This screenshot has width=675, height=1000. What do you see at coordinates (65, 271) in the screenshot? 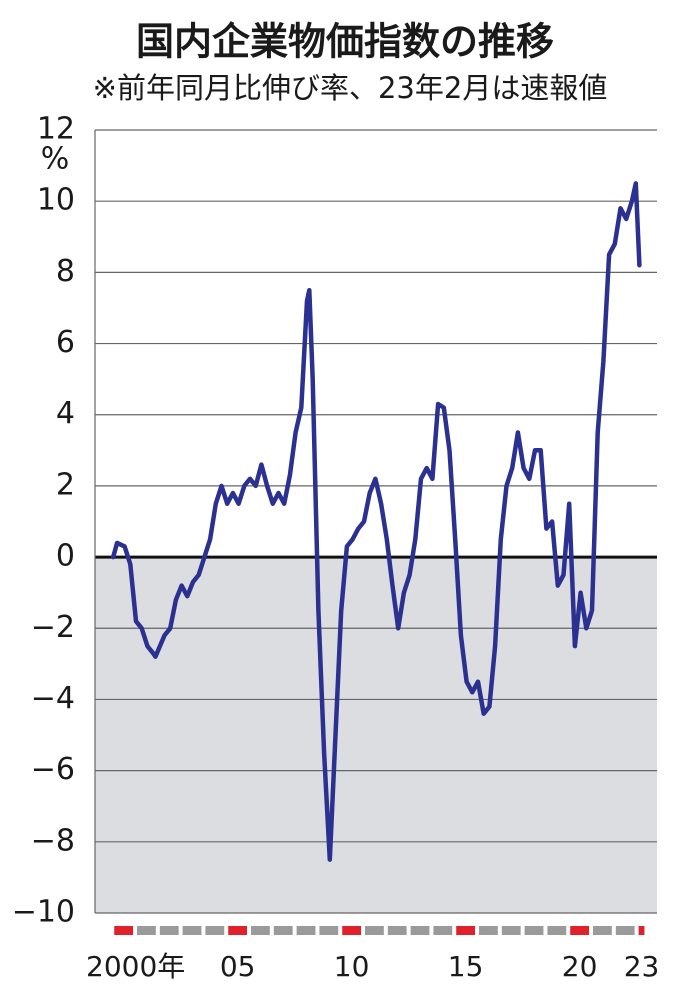
I see `y-tick-label: 8` at bounding box center [65, 271].